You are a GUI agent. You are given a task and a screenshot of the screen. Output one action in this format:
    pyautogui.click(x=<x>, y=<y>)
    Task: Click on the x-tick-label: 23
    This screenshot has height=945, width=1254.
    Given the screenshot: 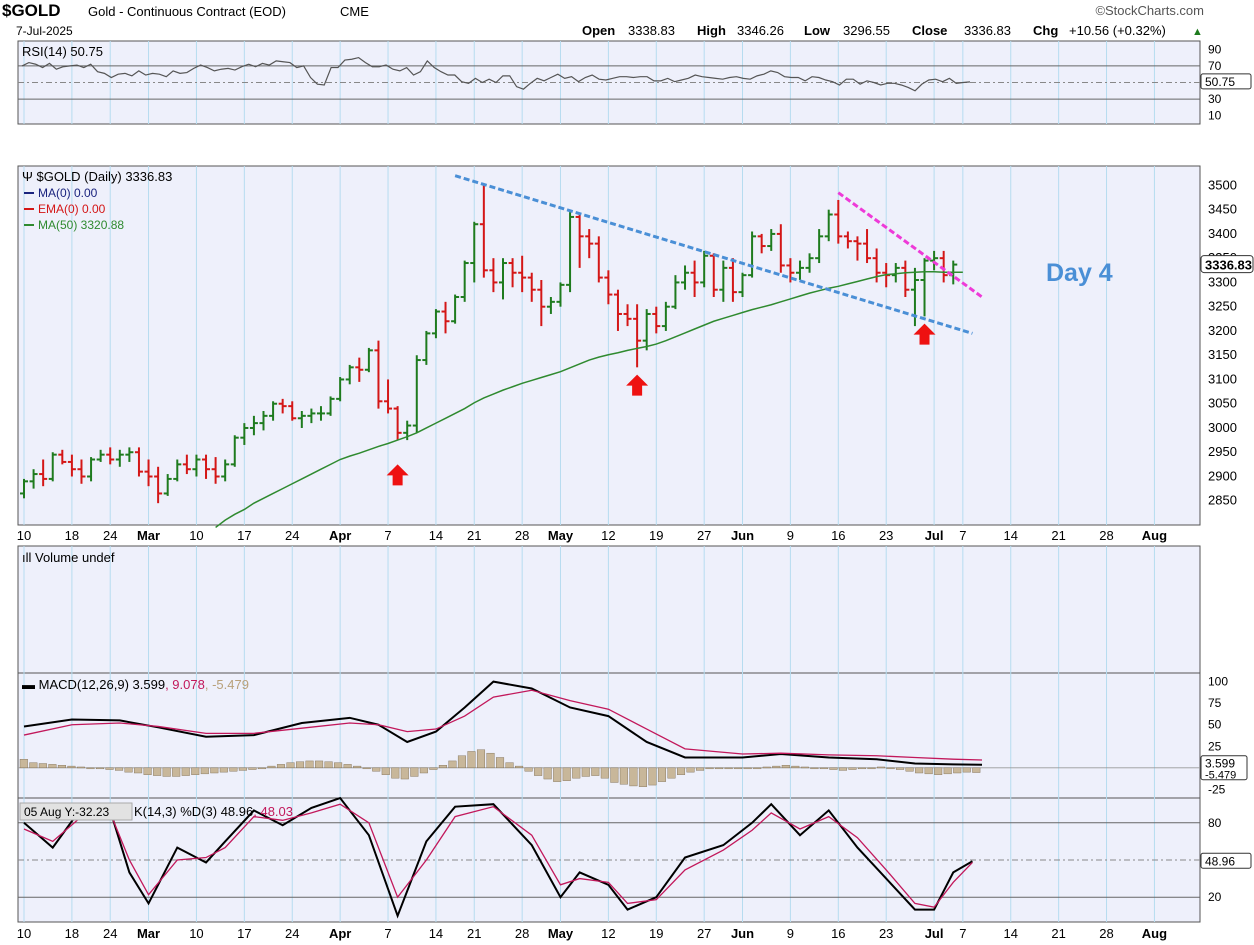 What is the action you would take?
    pyautogui.click(x=886, y=535)
    